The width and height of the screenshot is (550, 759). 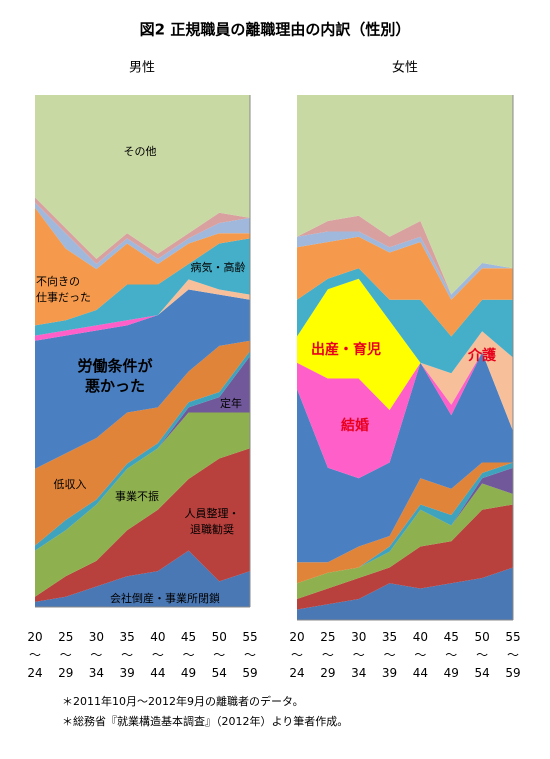 What do you see at coordinates (115, 376) in the screenshot?
I see `area-label: 労働条件が悪かった` at bounding box center [115, 376].